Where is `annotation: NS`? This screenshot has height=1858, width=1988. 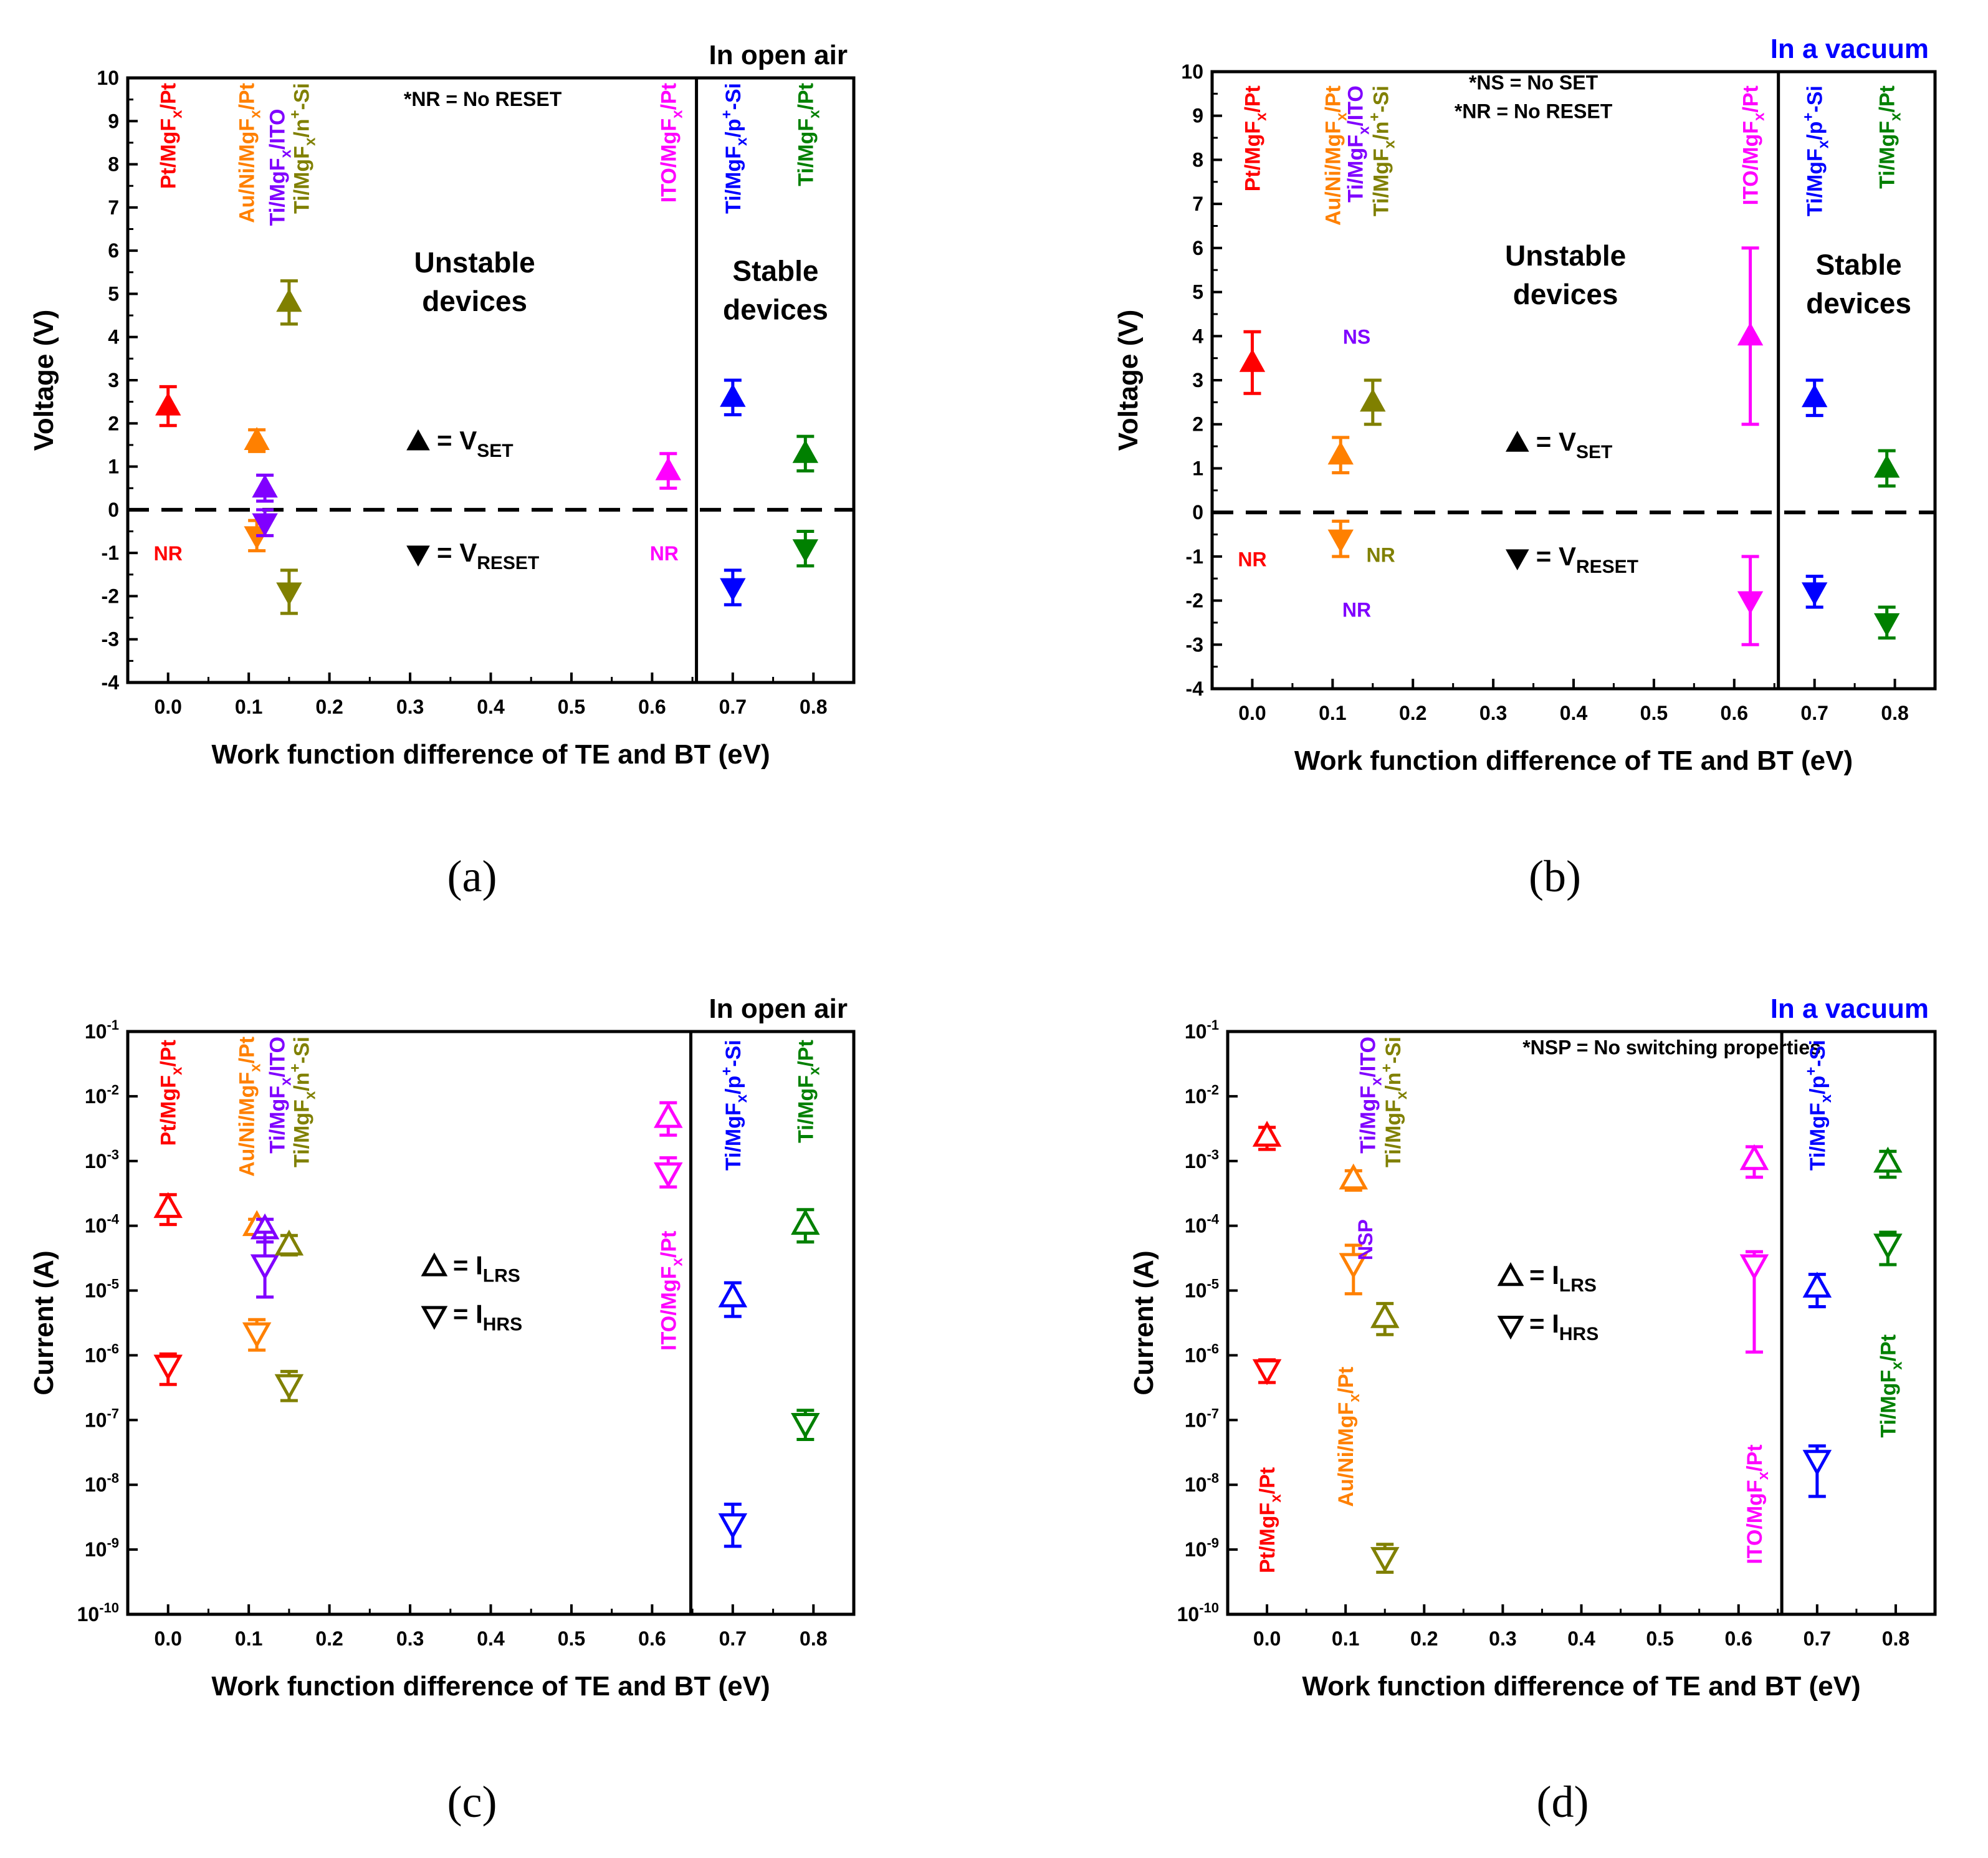
annotation: NS is located at coordinates (1357, 336).